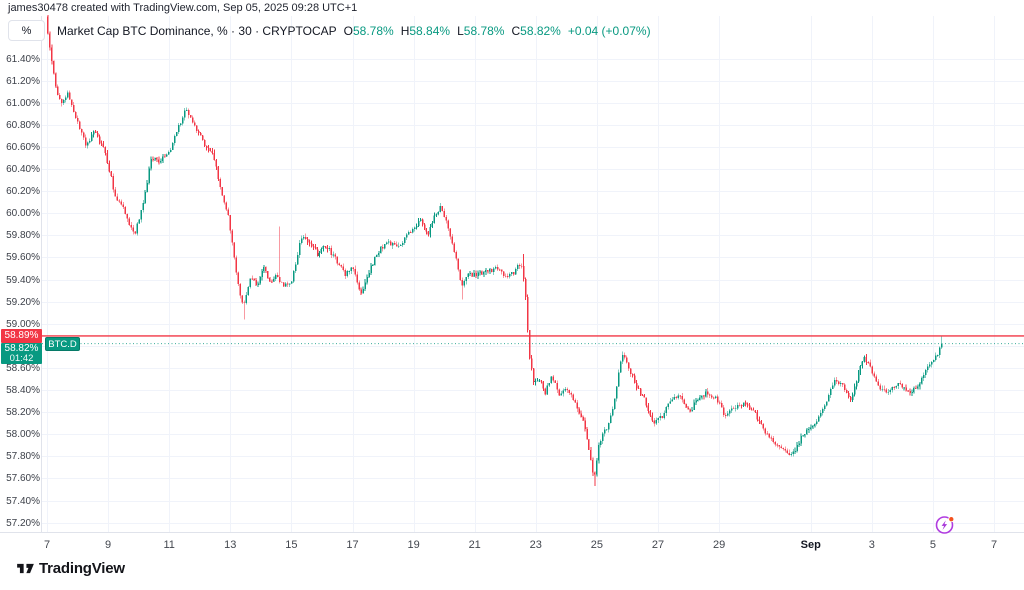  I want to click on time-scale: 7 9 11 13 15 17 19 21 23 25 27 29 Sep 3 5 7, so click(512, 543).